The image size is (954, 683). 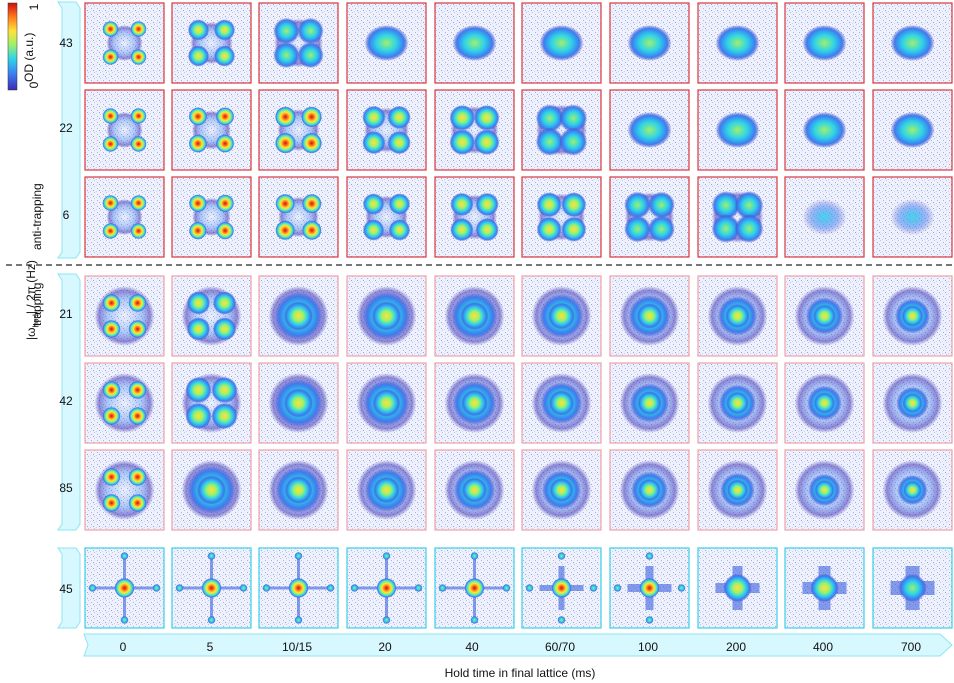 What do you see at coordinates (649, 490) in the screenshot?
I see `panel-r85-t100` at bounding box center [649, 490].